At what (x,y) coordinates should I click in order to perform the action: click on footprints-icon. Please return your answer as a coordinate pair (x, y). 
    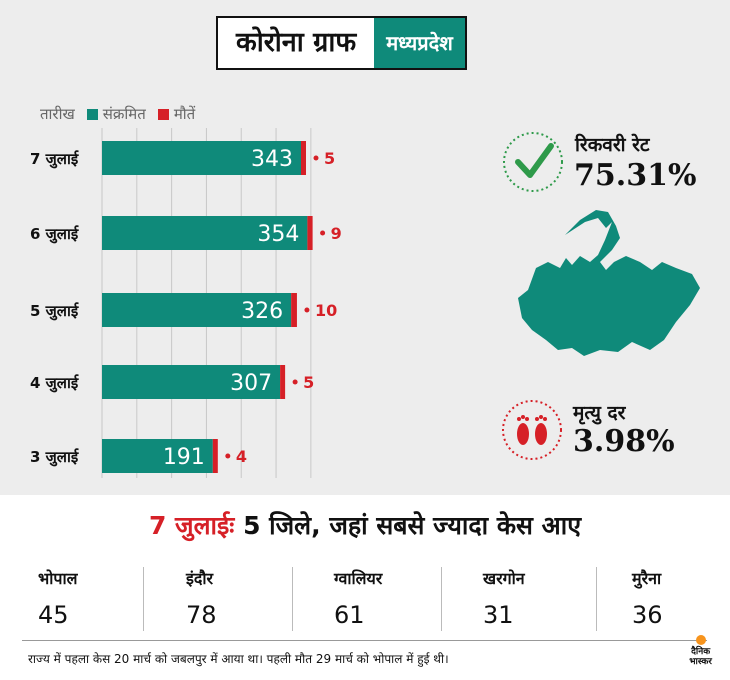
    Looking at the image, I should click on (532, 430).